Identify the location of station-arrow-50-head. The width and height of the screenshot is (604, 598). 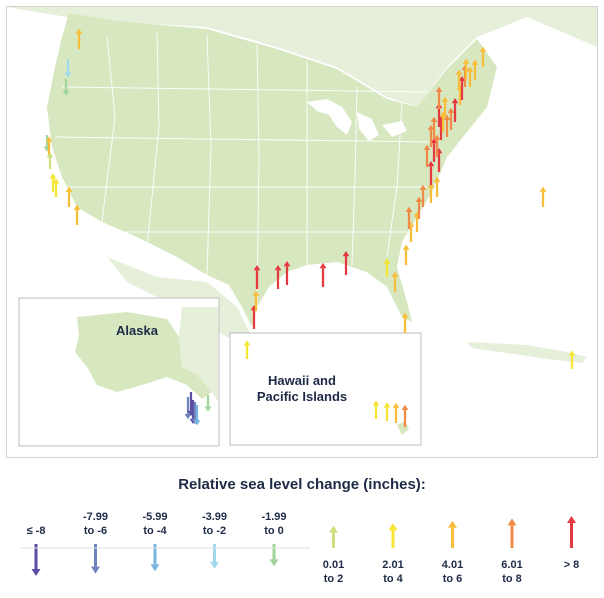
(483, 49).